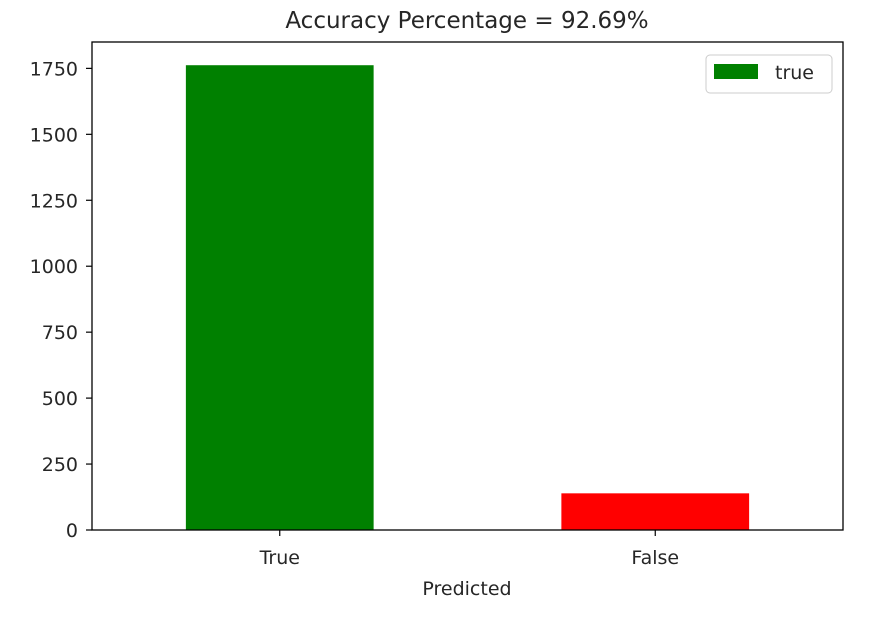  I want to click on y-tick-label: 1000, so click(54, 267).